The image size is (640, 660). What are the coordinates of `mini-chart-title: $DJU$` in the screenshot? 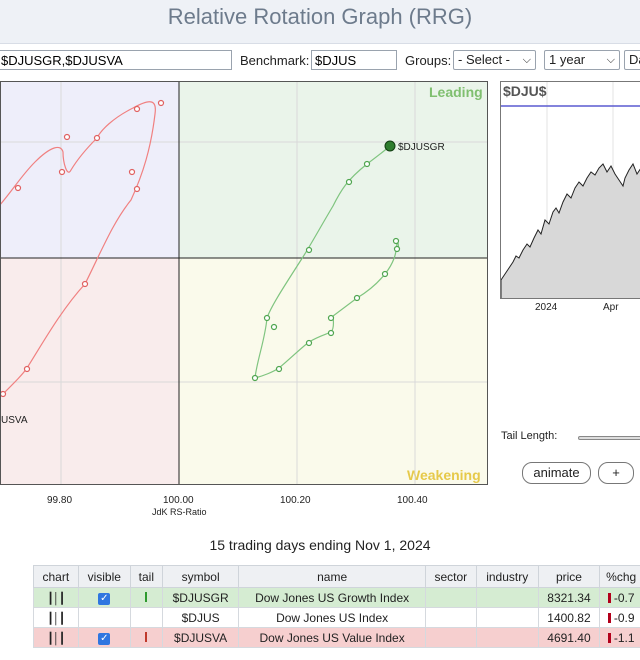 It's located at (525, 91).